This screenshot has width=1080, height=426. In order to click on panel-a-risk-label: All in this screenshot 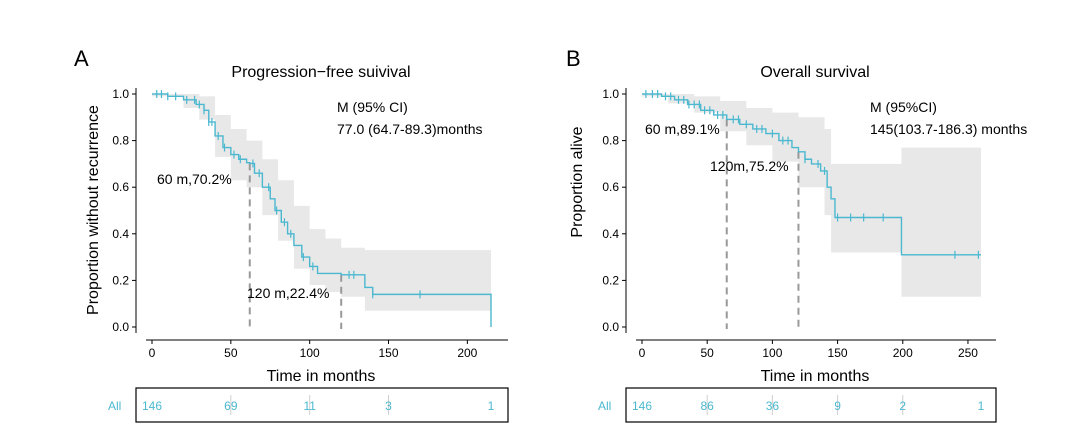, I will do `click(114, 406)`.